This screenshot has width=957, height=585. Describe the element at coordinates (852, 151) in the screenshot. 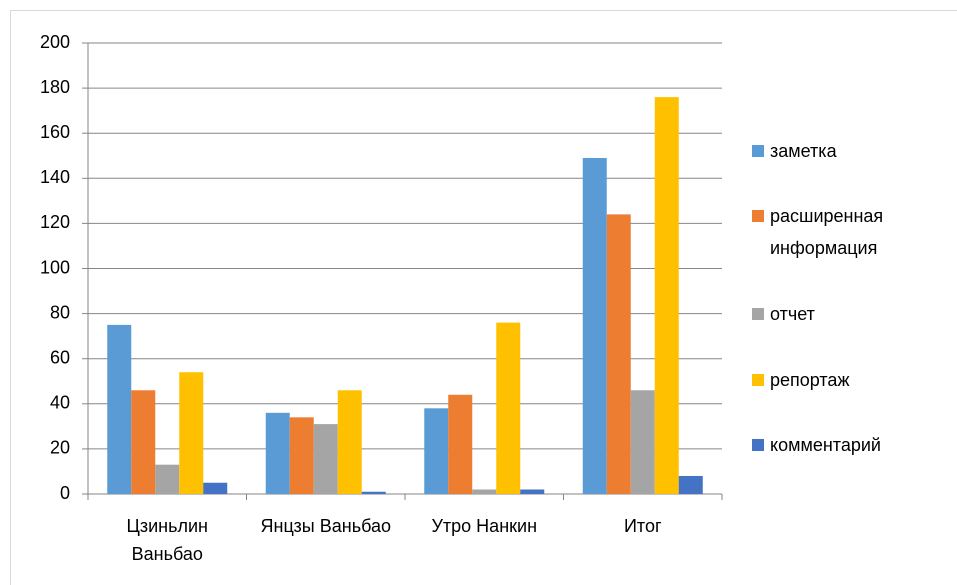

I see `legend-entry: заметка` at that location.